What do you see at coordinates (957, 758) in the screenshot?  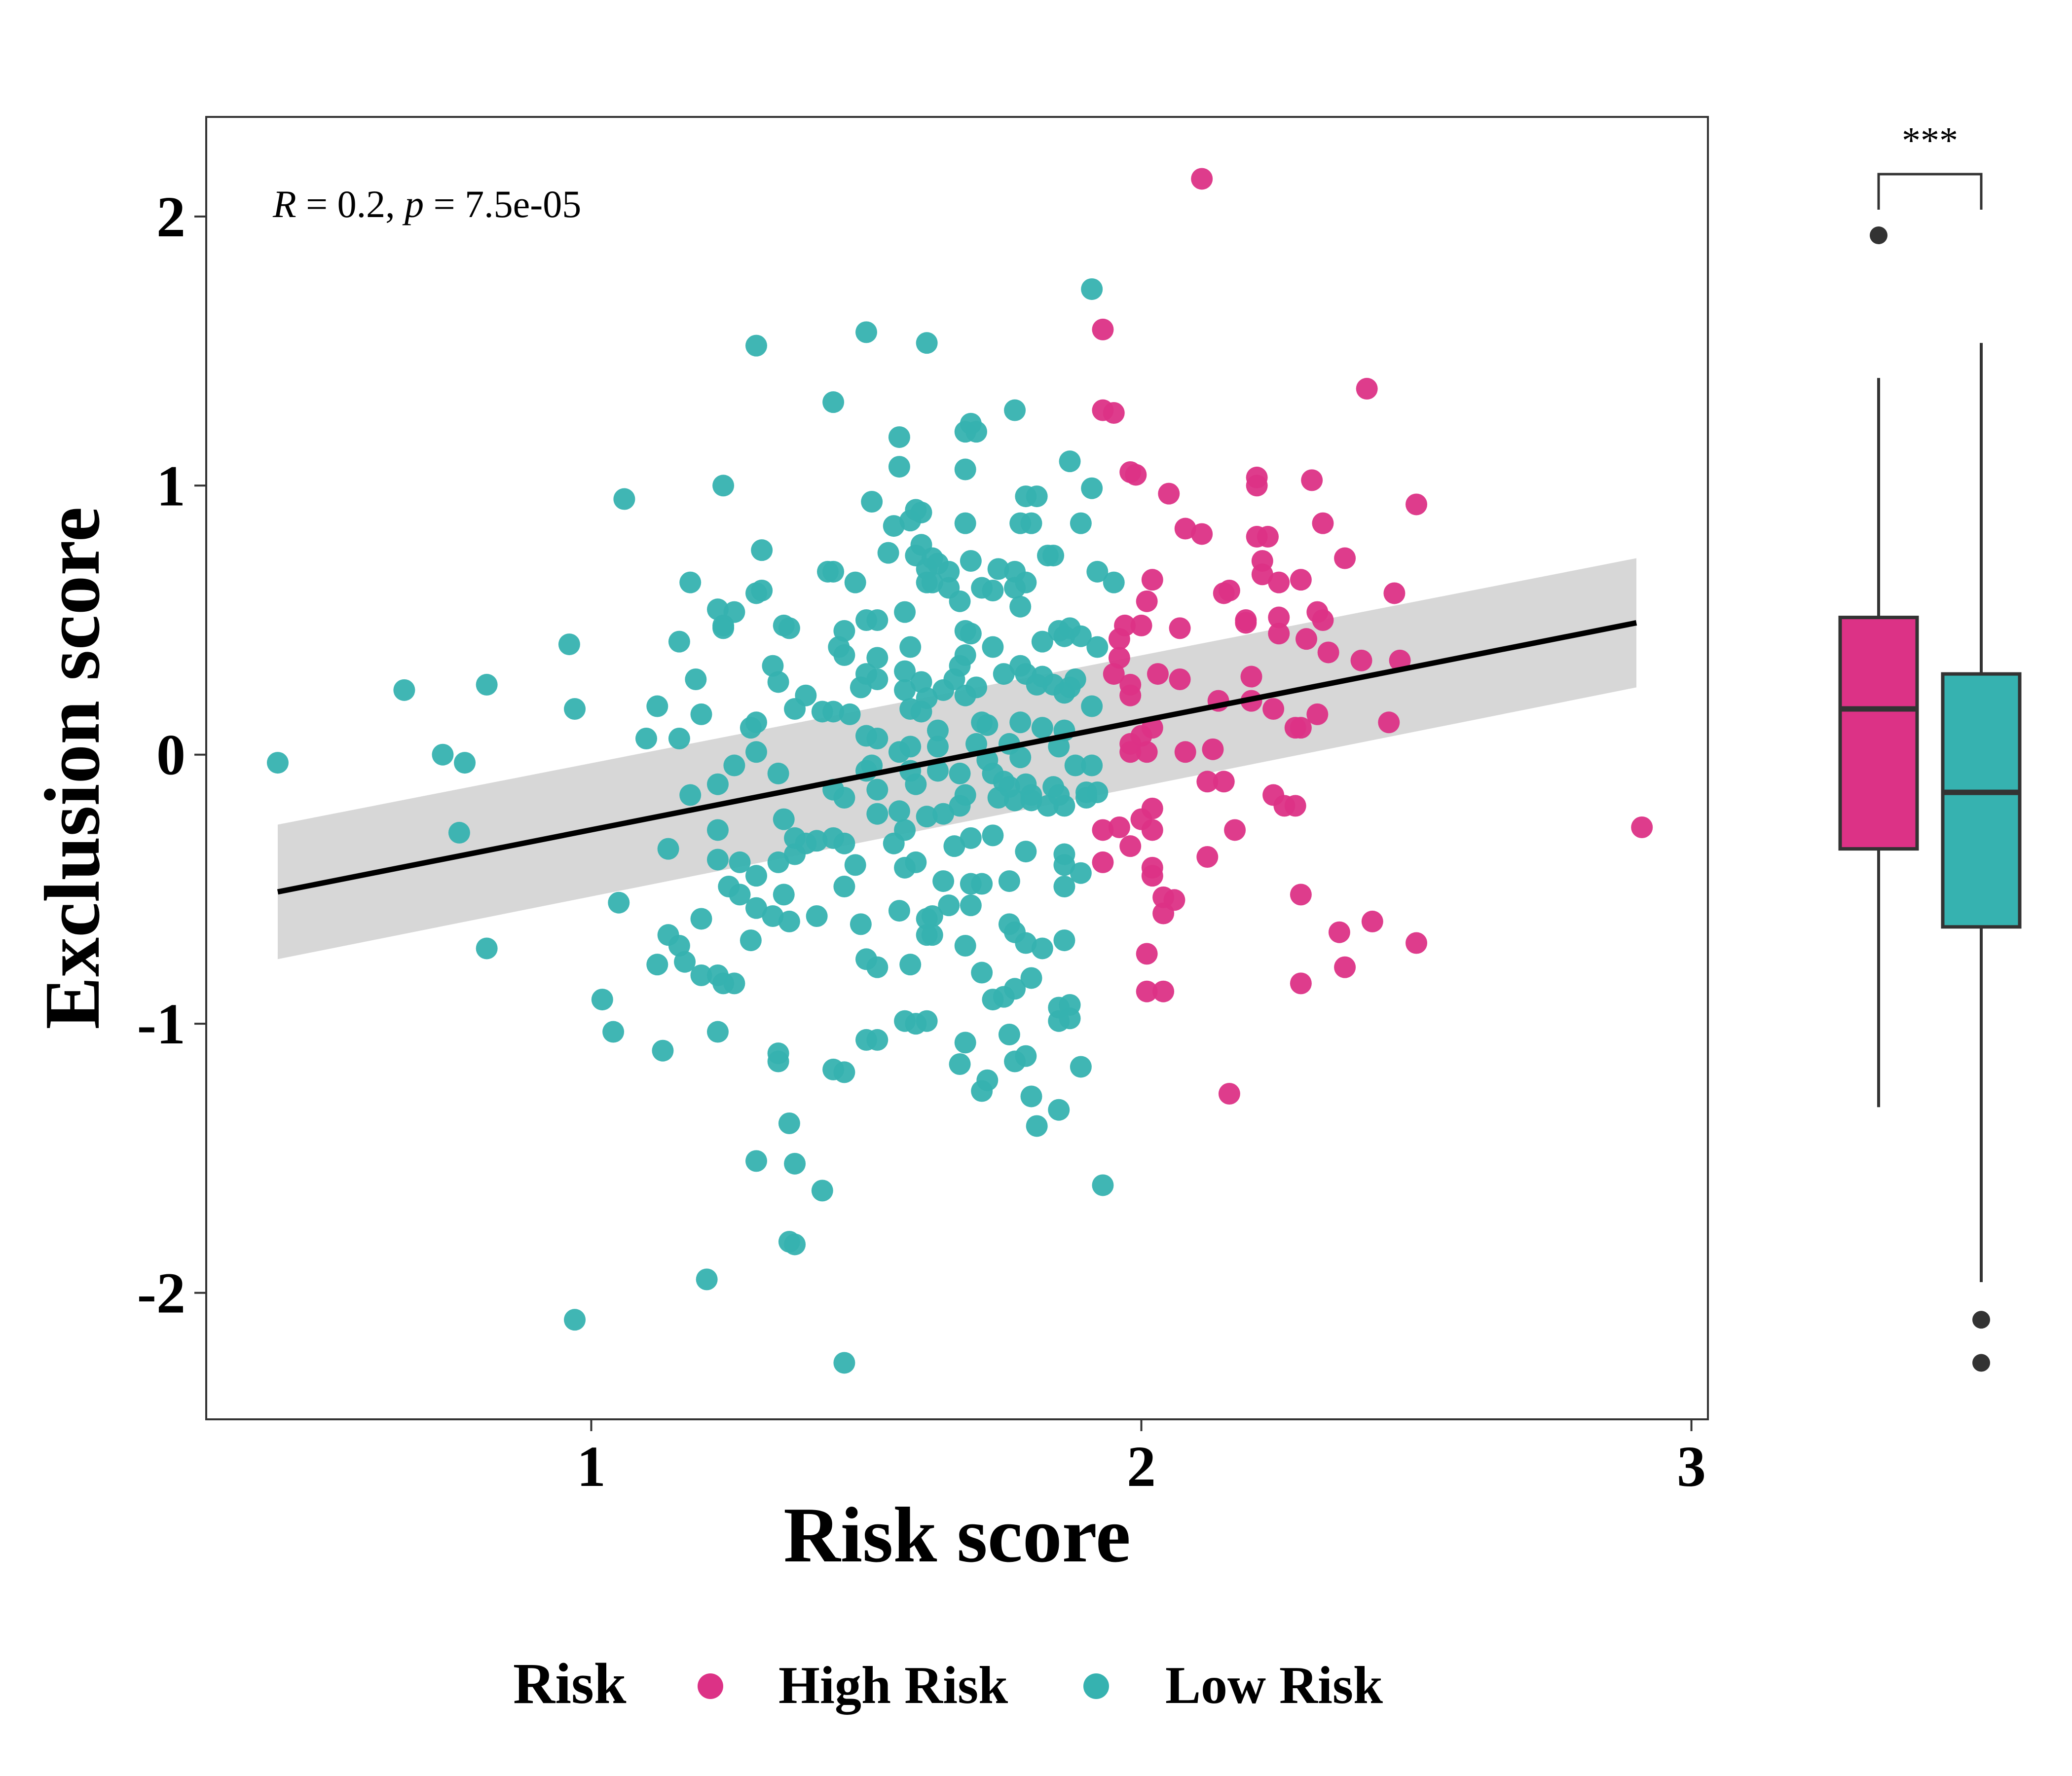 I see `regression-line` at bounding box center [957, 758].